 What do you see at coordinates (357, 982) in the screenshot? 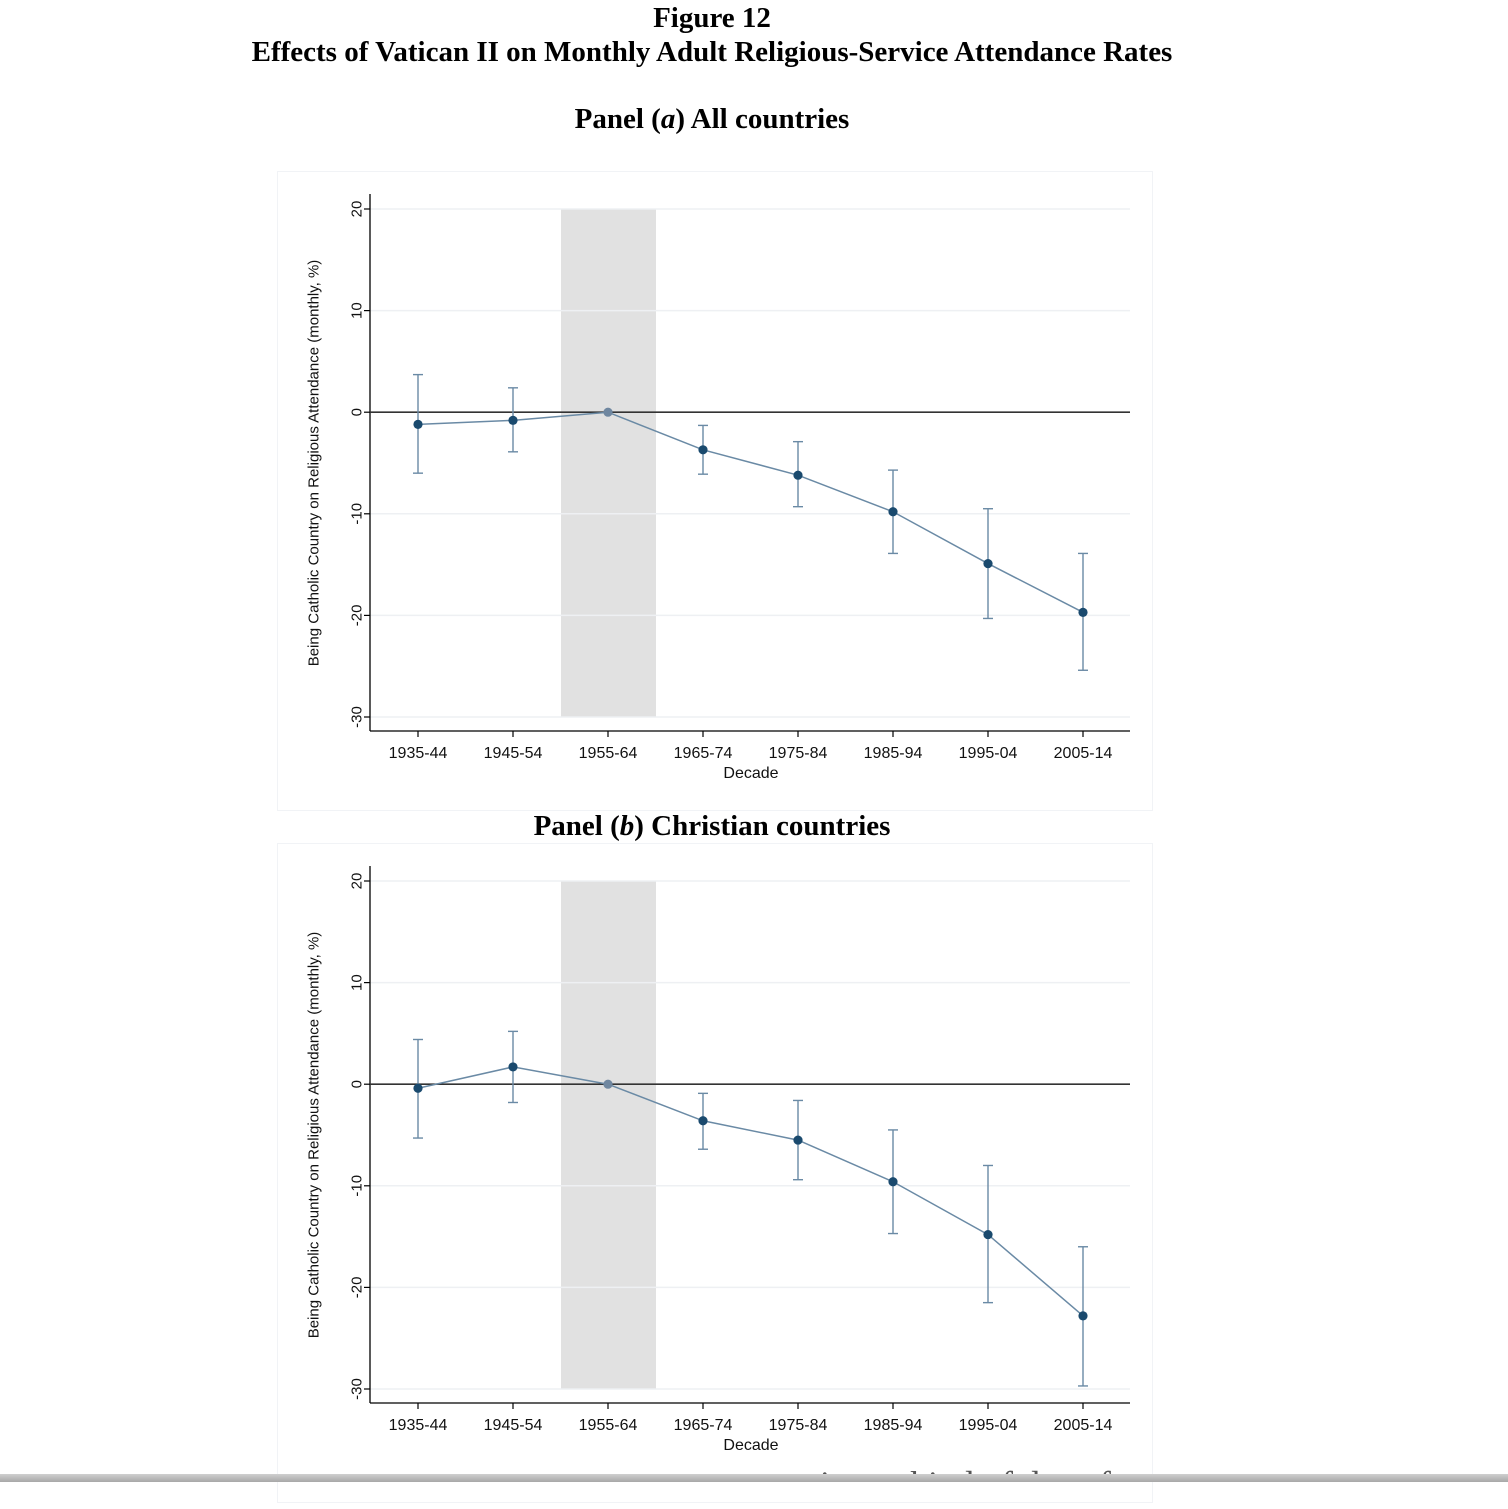
I see `panel-b-y-tick-label: 10` at bounding box center [357, 982].